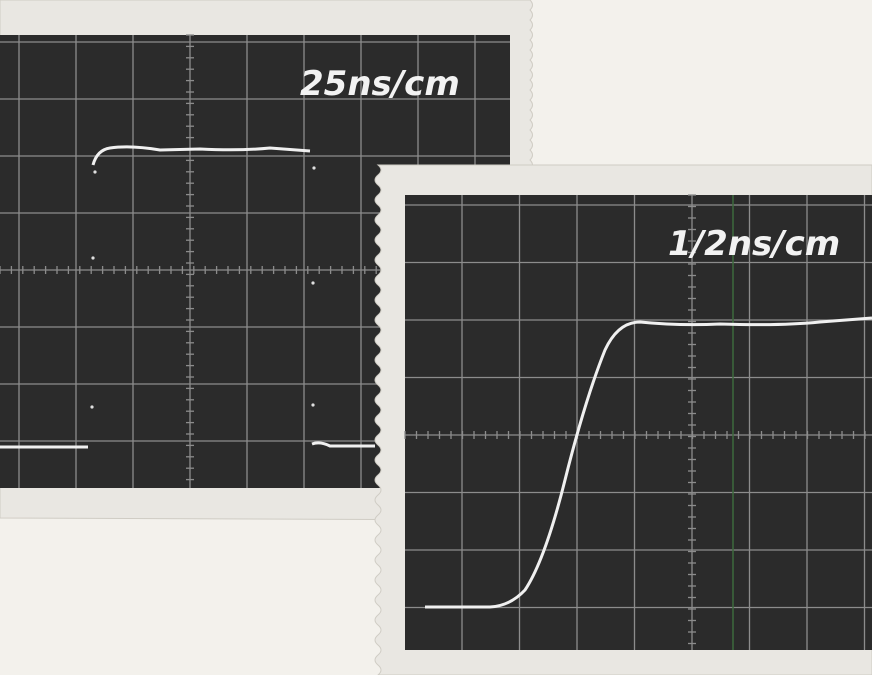 Image resolution: width=872 pixels, height=675 pixels. What do you see at coordinates (203, 287) in the screenshot?
I see `trace-dots` at bounding box center [203, 287].